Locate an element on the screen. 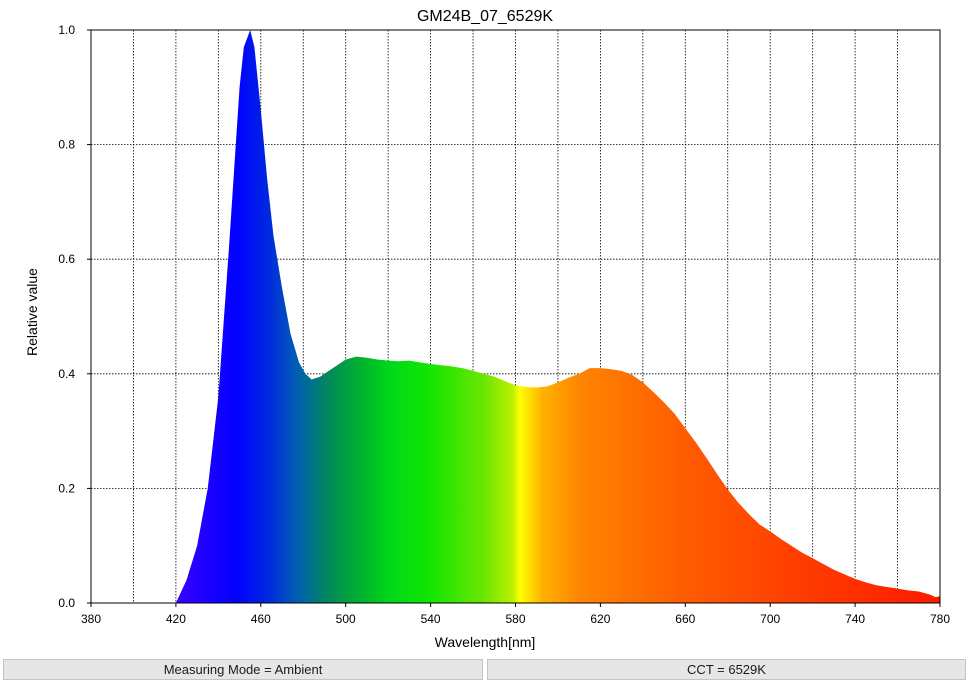 Image resolution: width=970 pixels, height=683 pixels. y-axis-label: Relative value is located at coordinates (32, 312).